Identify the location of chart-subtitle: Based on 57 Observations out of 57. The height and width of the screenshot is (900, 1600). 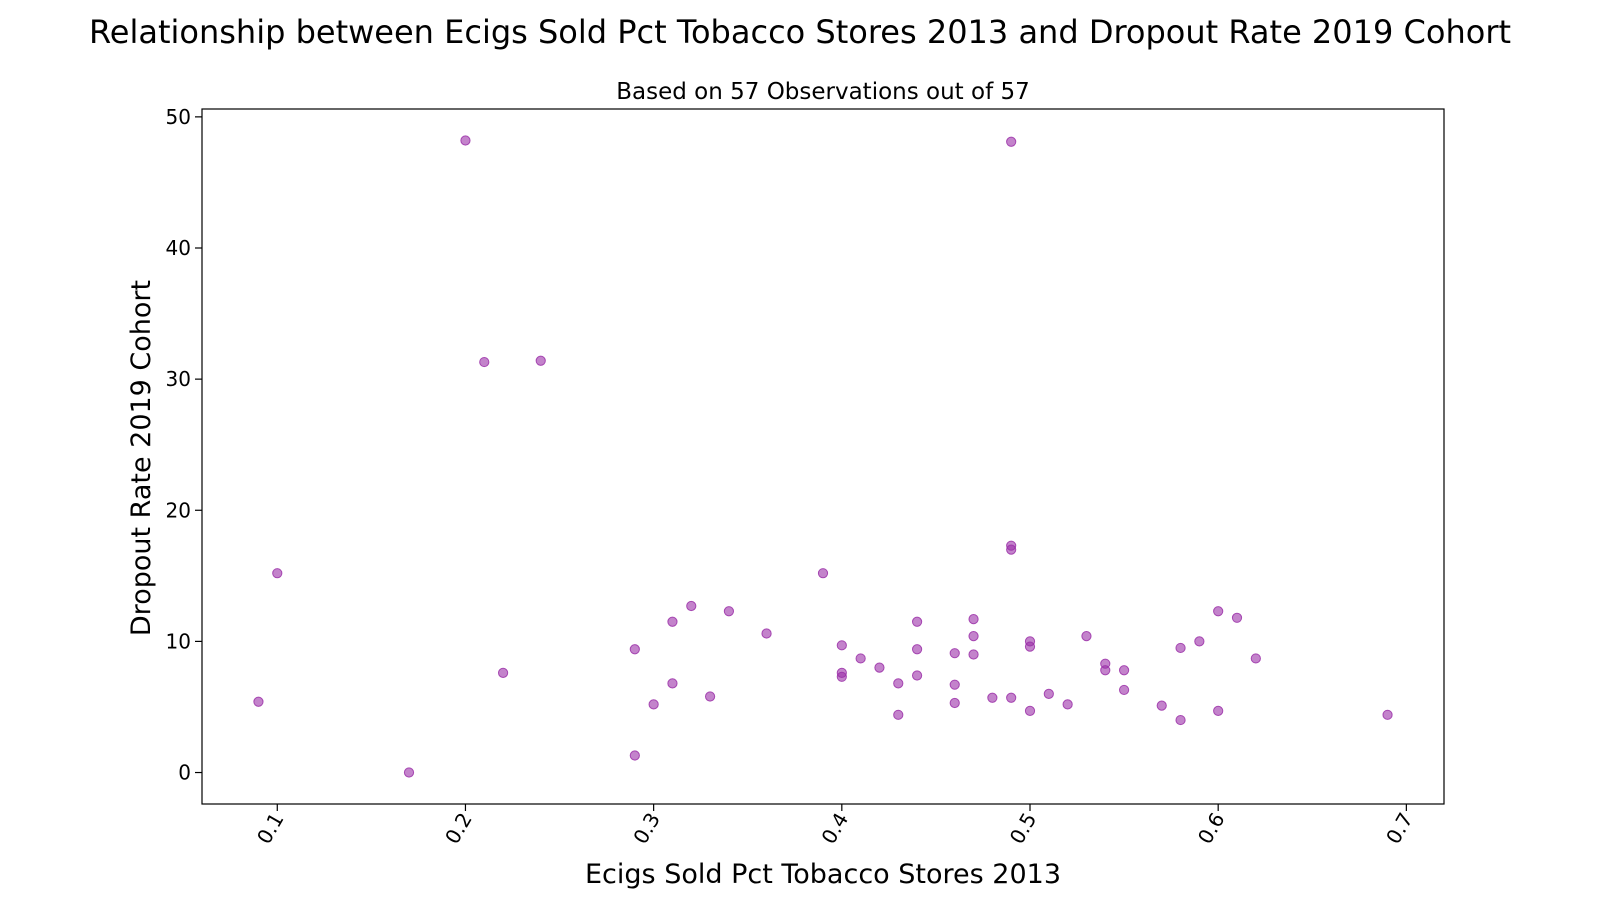
(823, 92).